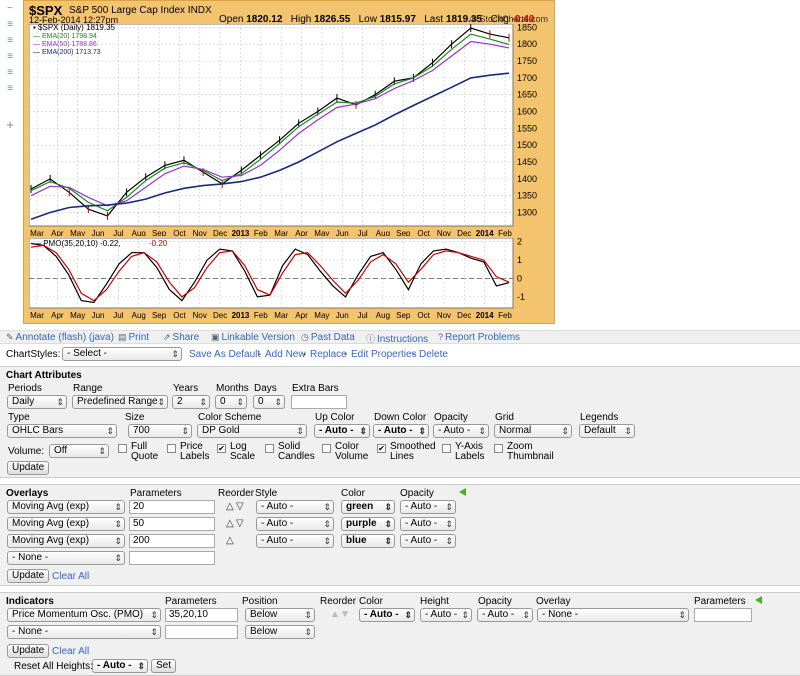 The image size is (800, 676). I want to click on x-tick-label: Aug, so click(383, 232).